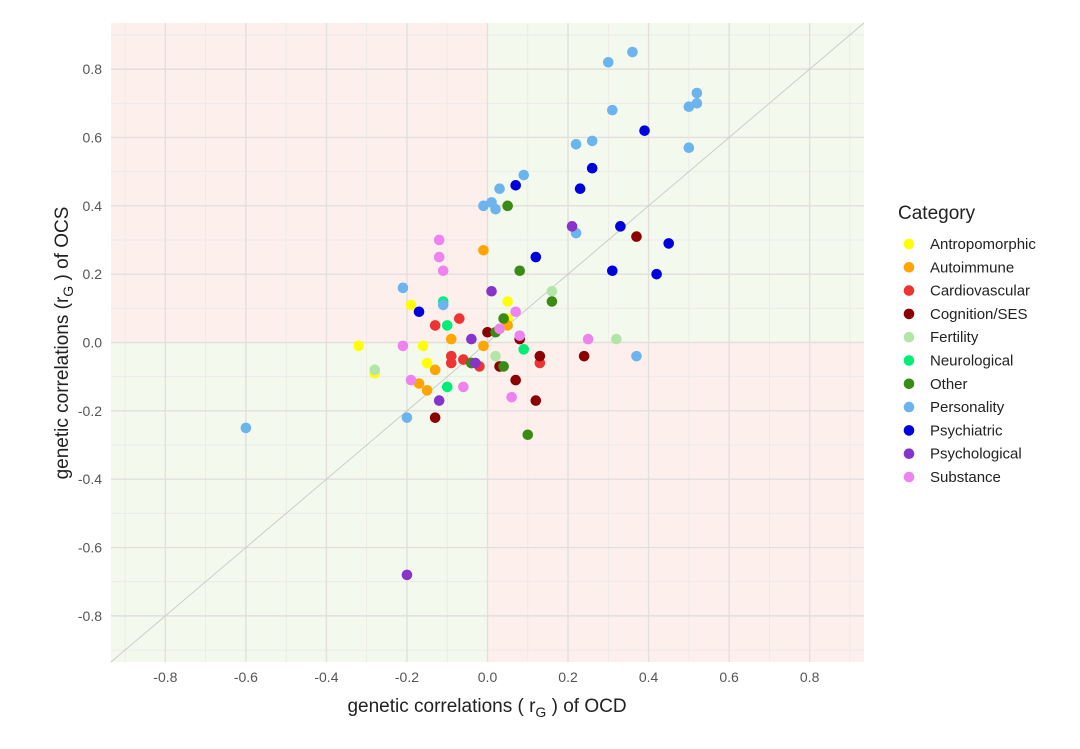 The image size is (1080, 749). Describe the element at coordinates (326, 677) in the screenshot. I see `x-tick-label: -0.4` at that location.